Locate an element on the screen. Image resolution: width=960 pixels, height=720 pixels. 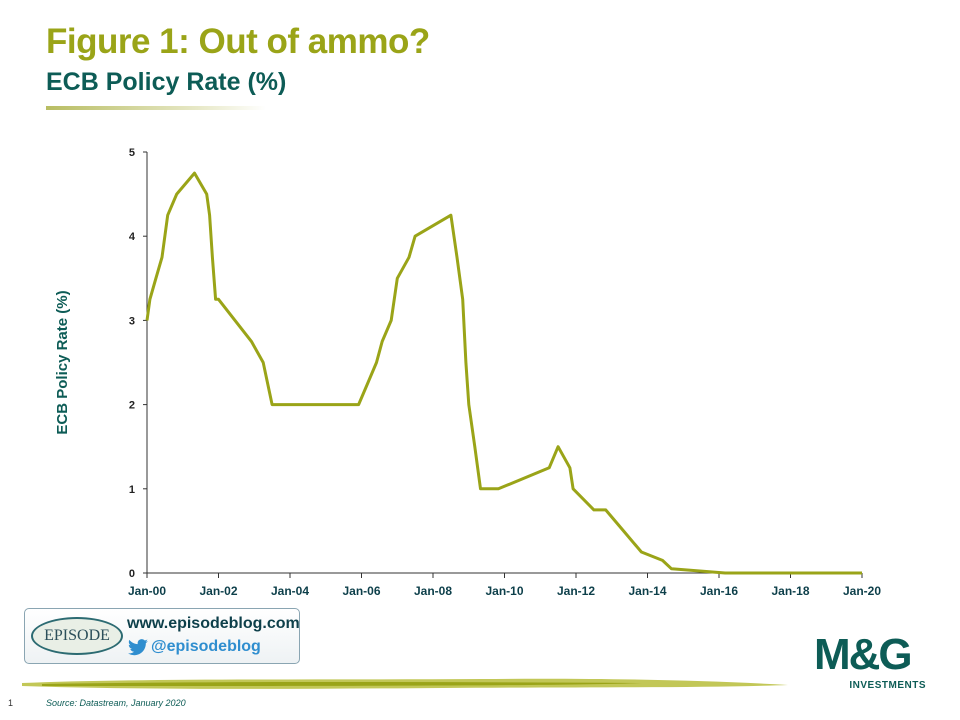
y-tick-label: 0 is located at coordinates (132, 574).